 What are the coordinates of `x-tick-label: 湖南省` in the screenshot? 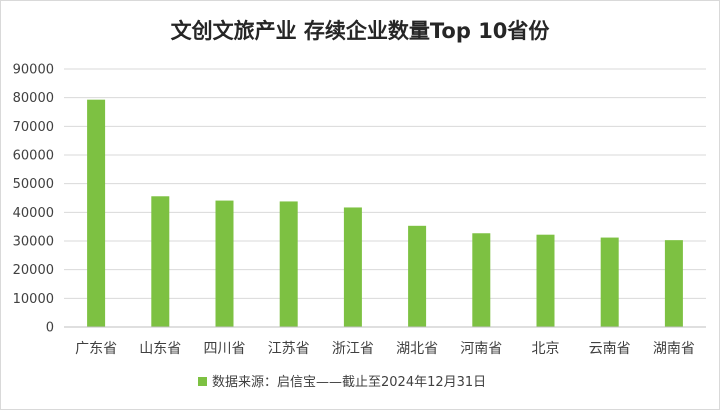 It's located at (674, 349).